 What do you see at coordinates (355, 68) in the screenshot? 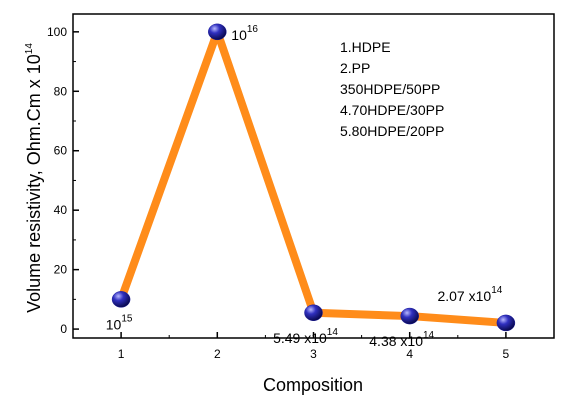
I see `legend-entry: 2.PP` at bounding box center [355, 68].